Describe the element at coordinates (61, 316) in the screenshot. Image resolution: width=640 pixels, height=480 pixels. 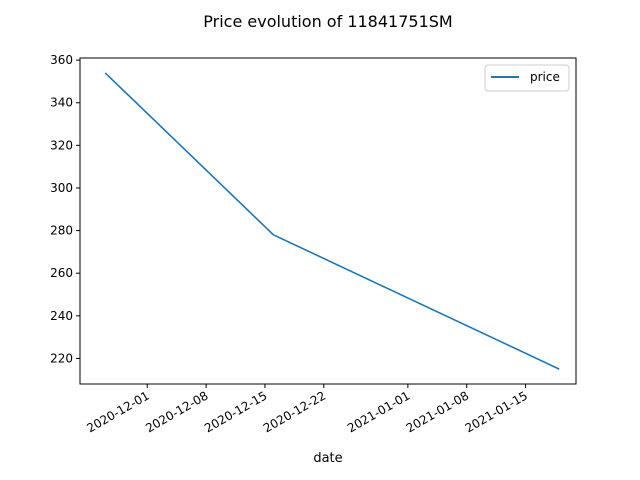
I see `y-tick-label: 240` at that location.